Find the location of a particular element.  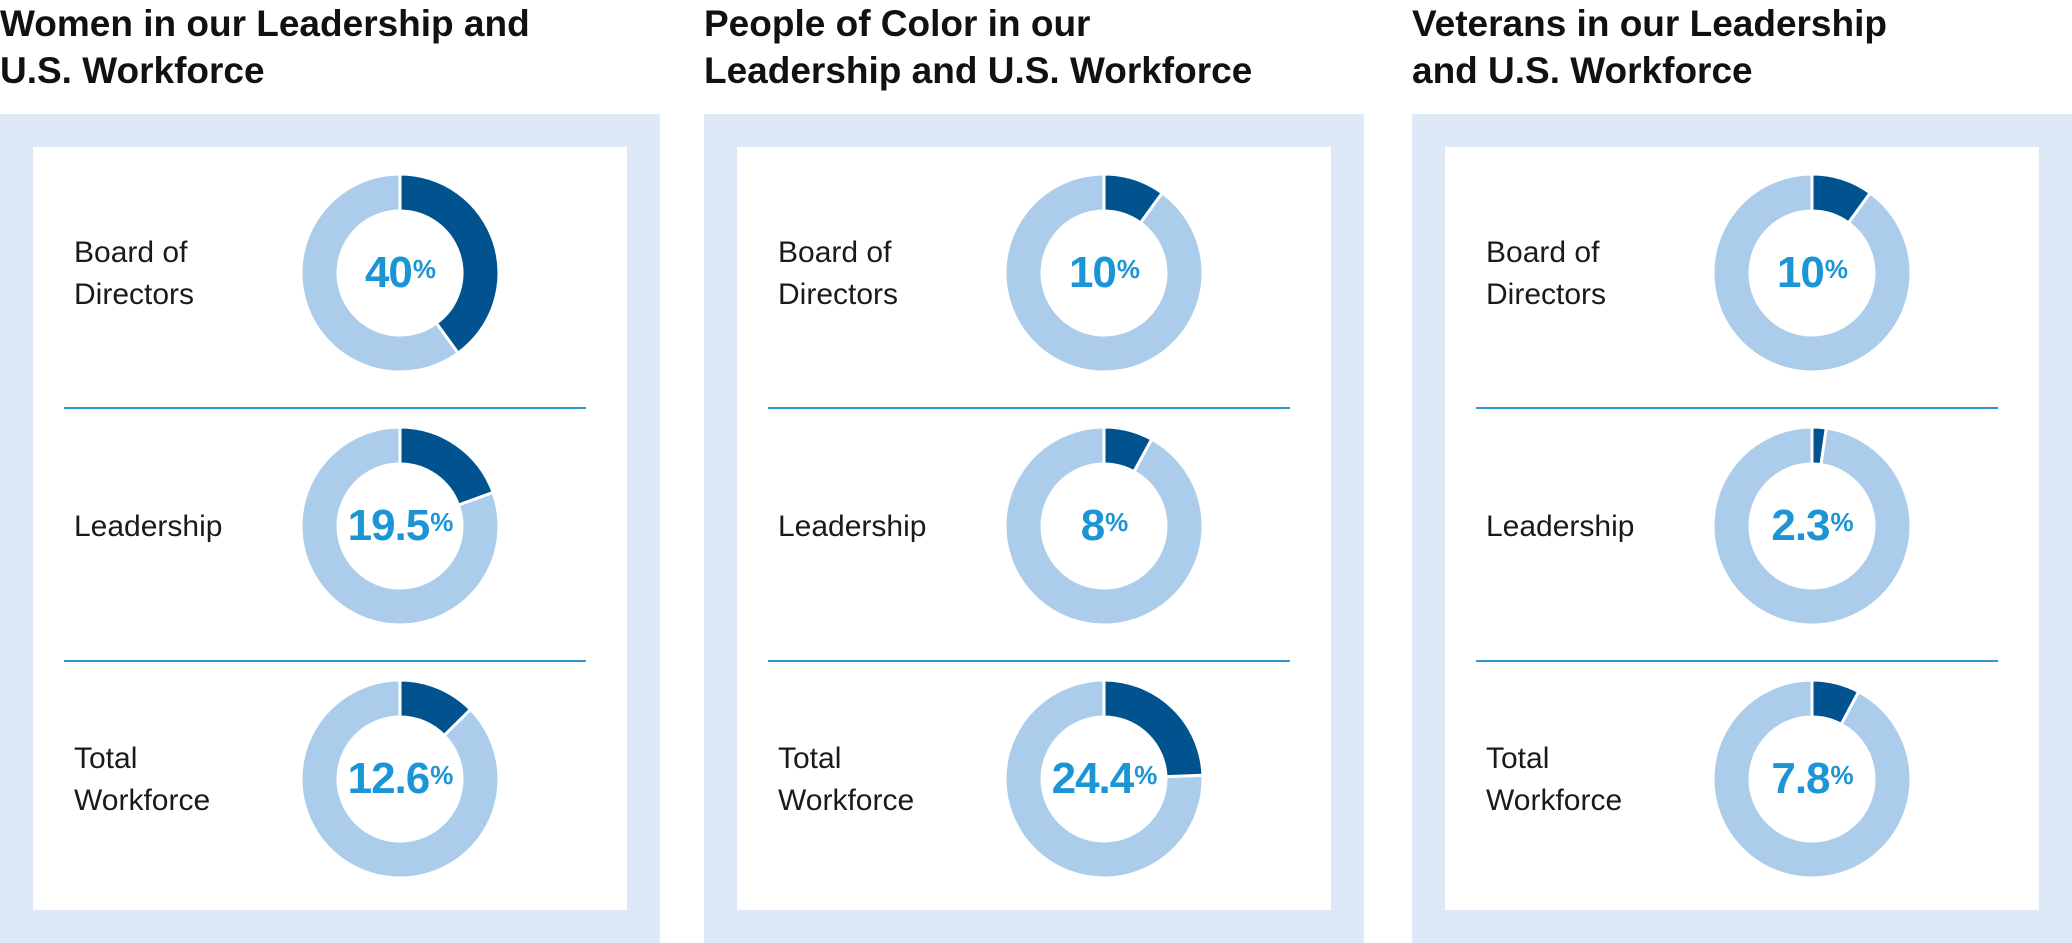

data-label: 24.4% is located at coordinates (1104, 779).